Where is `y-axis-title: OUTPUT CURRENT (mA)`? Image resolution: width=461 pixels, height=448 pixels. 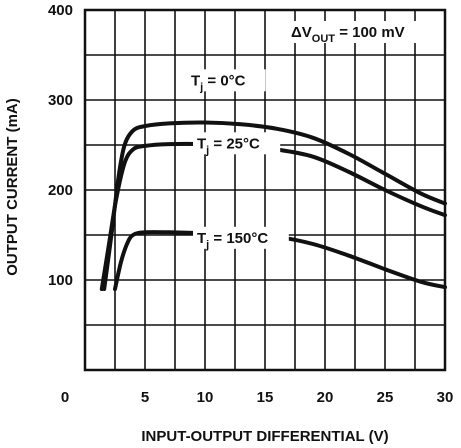 y-axis-title: OUTPUT CURRENT (mA) is located at coordinates (12, 187).